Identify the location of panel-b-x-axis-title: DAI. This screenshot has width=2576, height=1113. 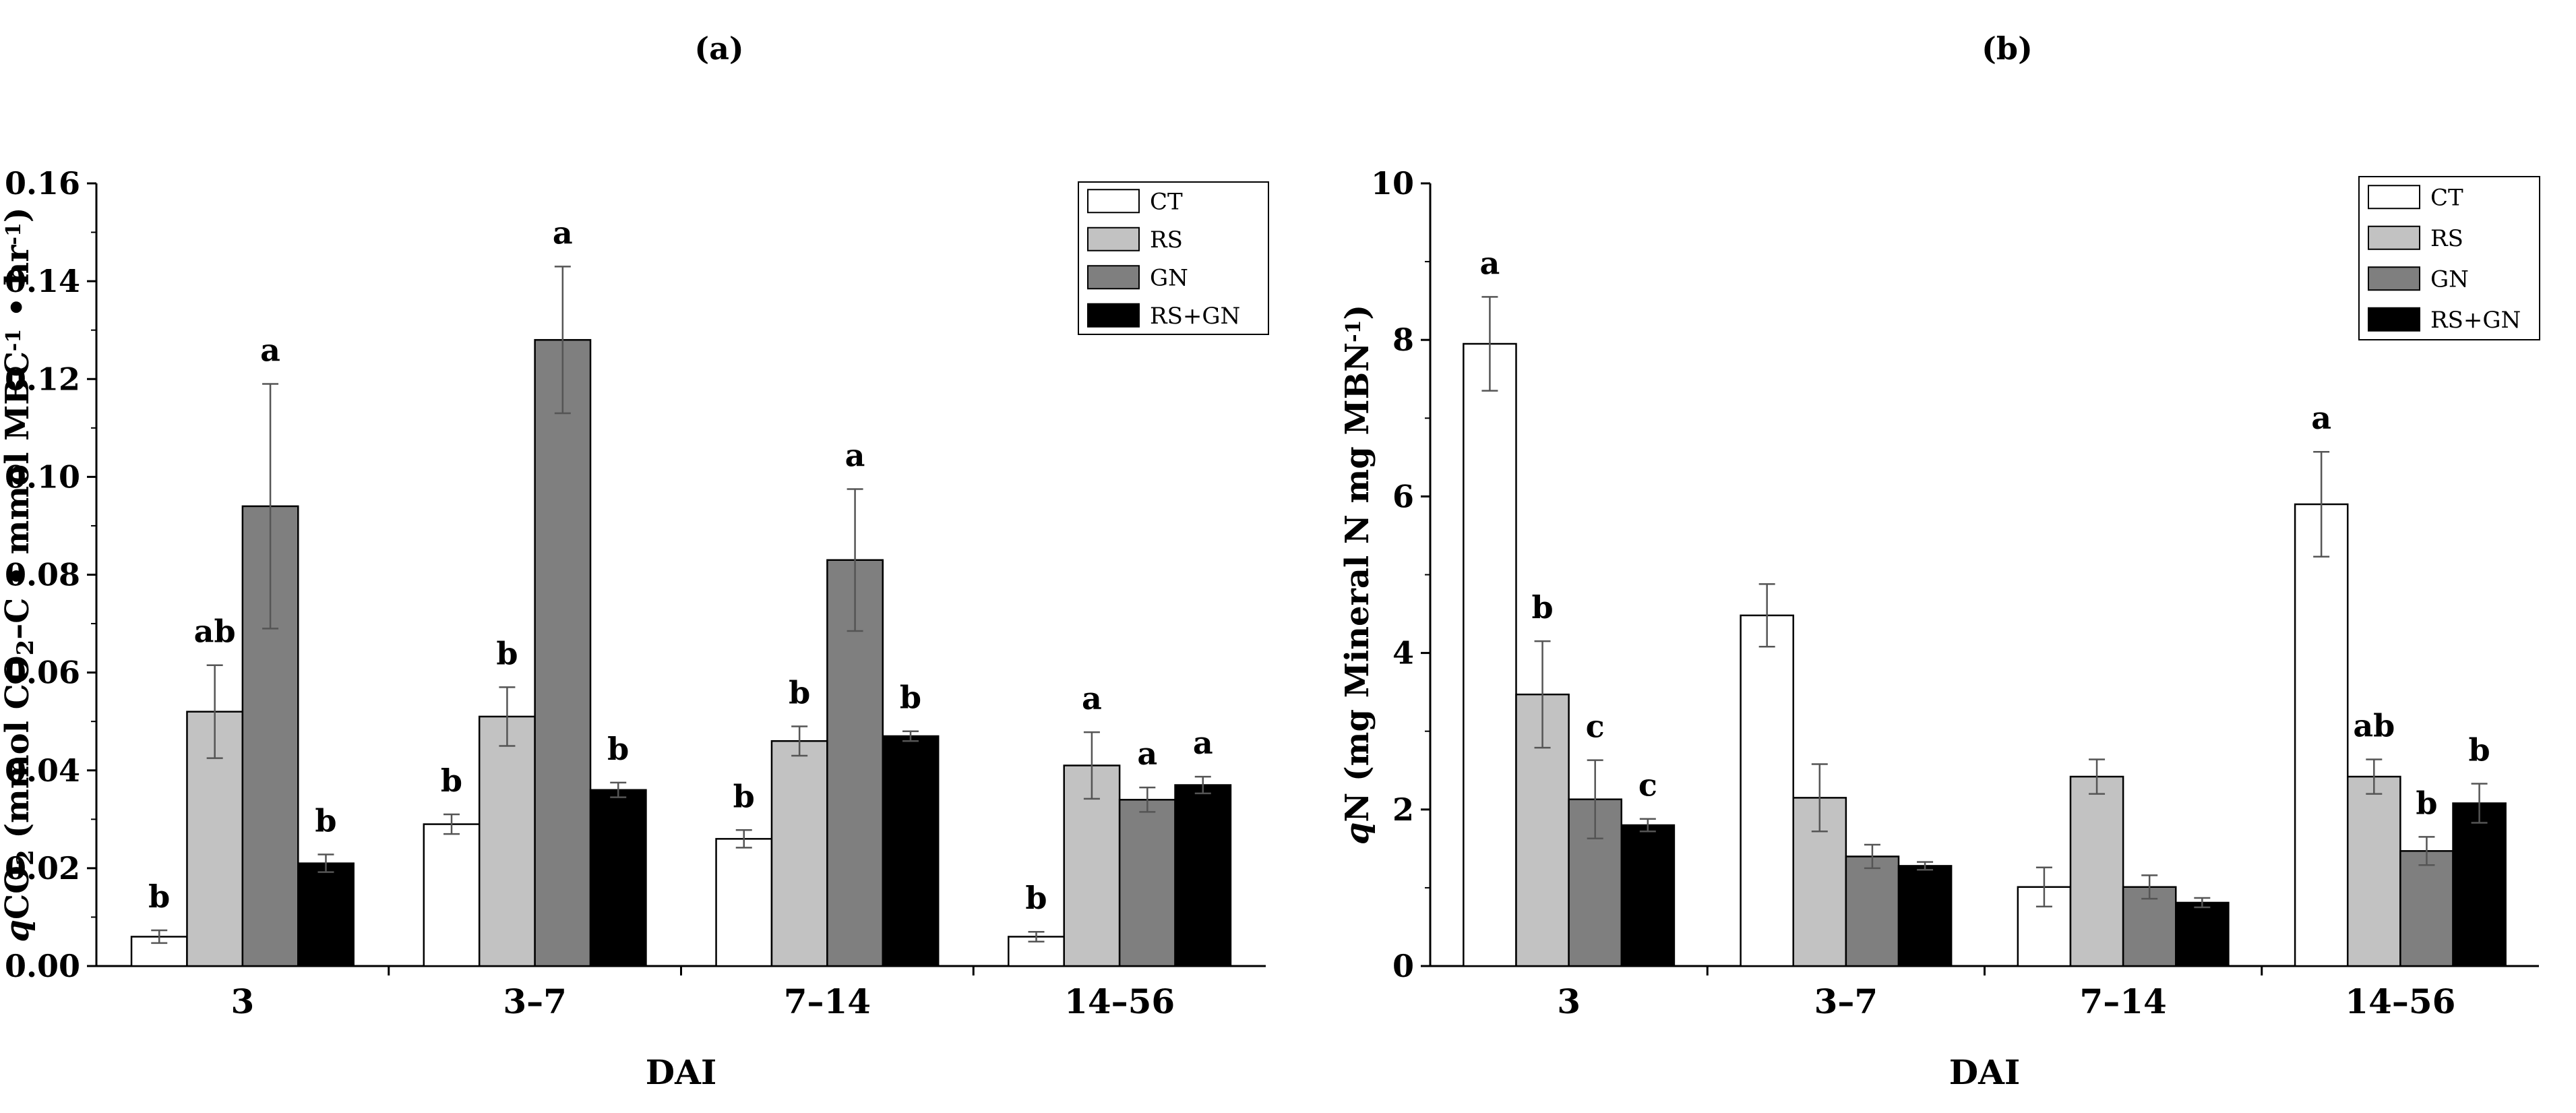
(1985, 1072).